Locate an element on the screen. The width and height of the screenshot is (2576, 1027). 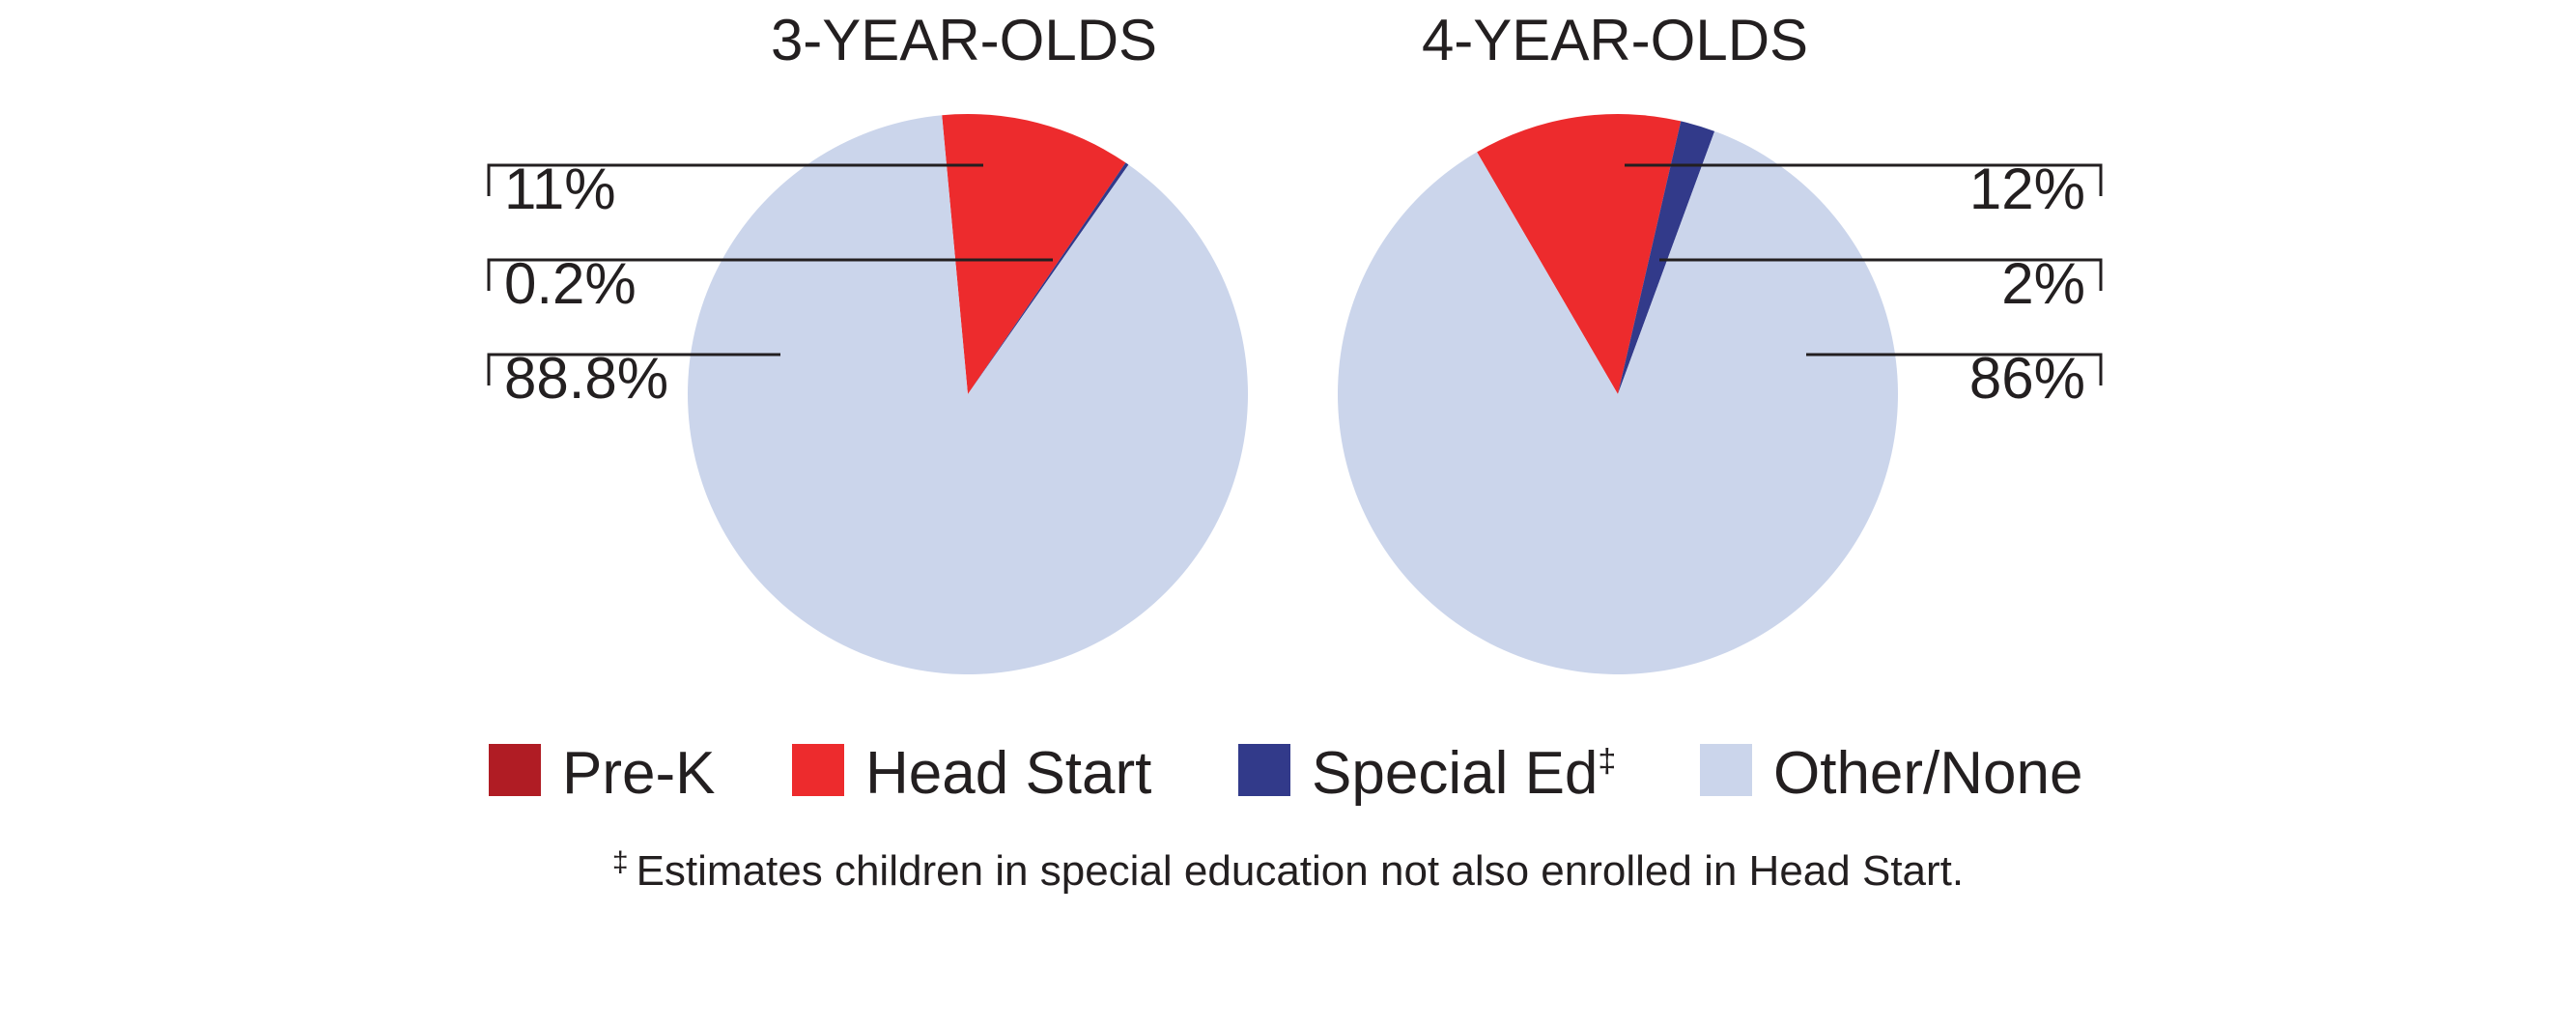
data-label-other-none: 88.8% is located at coordinates (586, 378).